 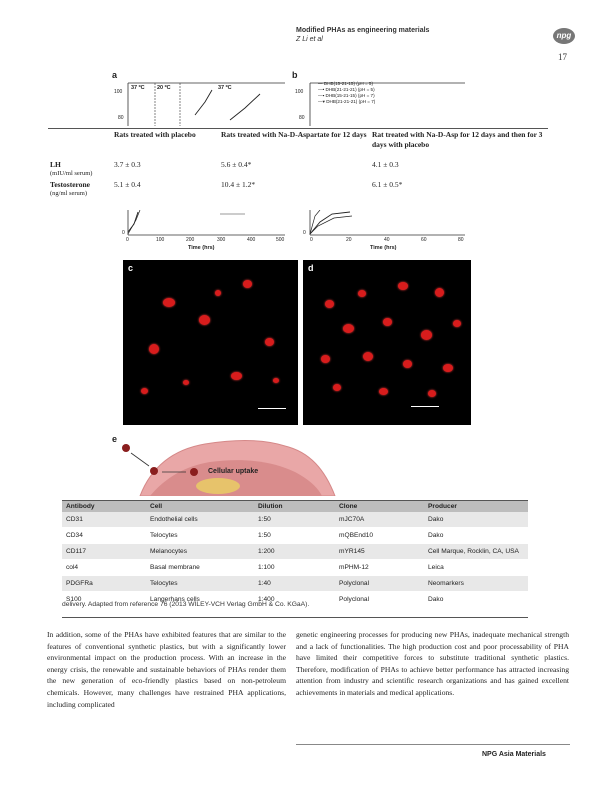 What do you see at coordinates (190, 240) in the screenshot?
I see `x-tick: 200` at bounding box center [190, 240].